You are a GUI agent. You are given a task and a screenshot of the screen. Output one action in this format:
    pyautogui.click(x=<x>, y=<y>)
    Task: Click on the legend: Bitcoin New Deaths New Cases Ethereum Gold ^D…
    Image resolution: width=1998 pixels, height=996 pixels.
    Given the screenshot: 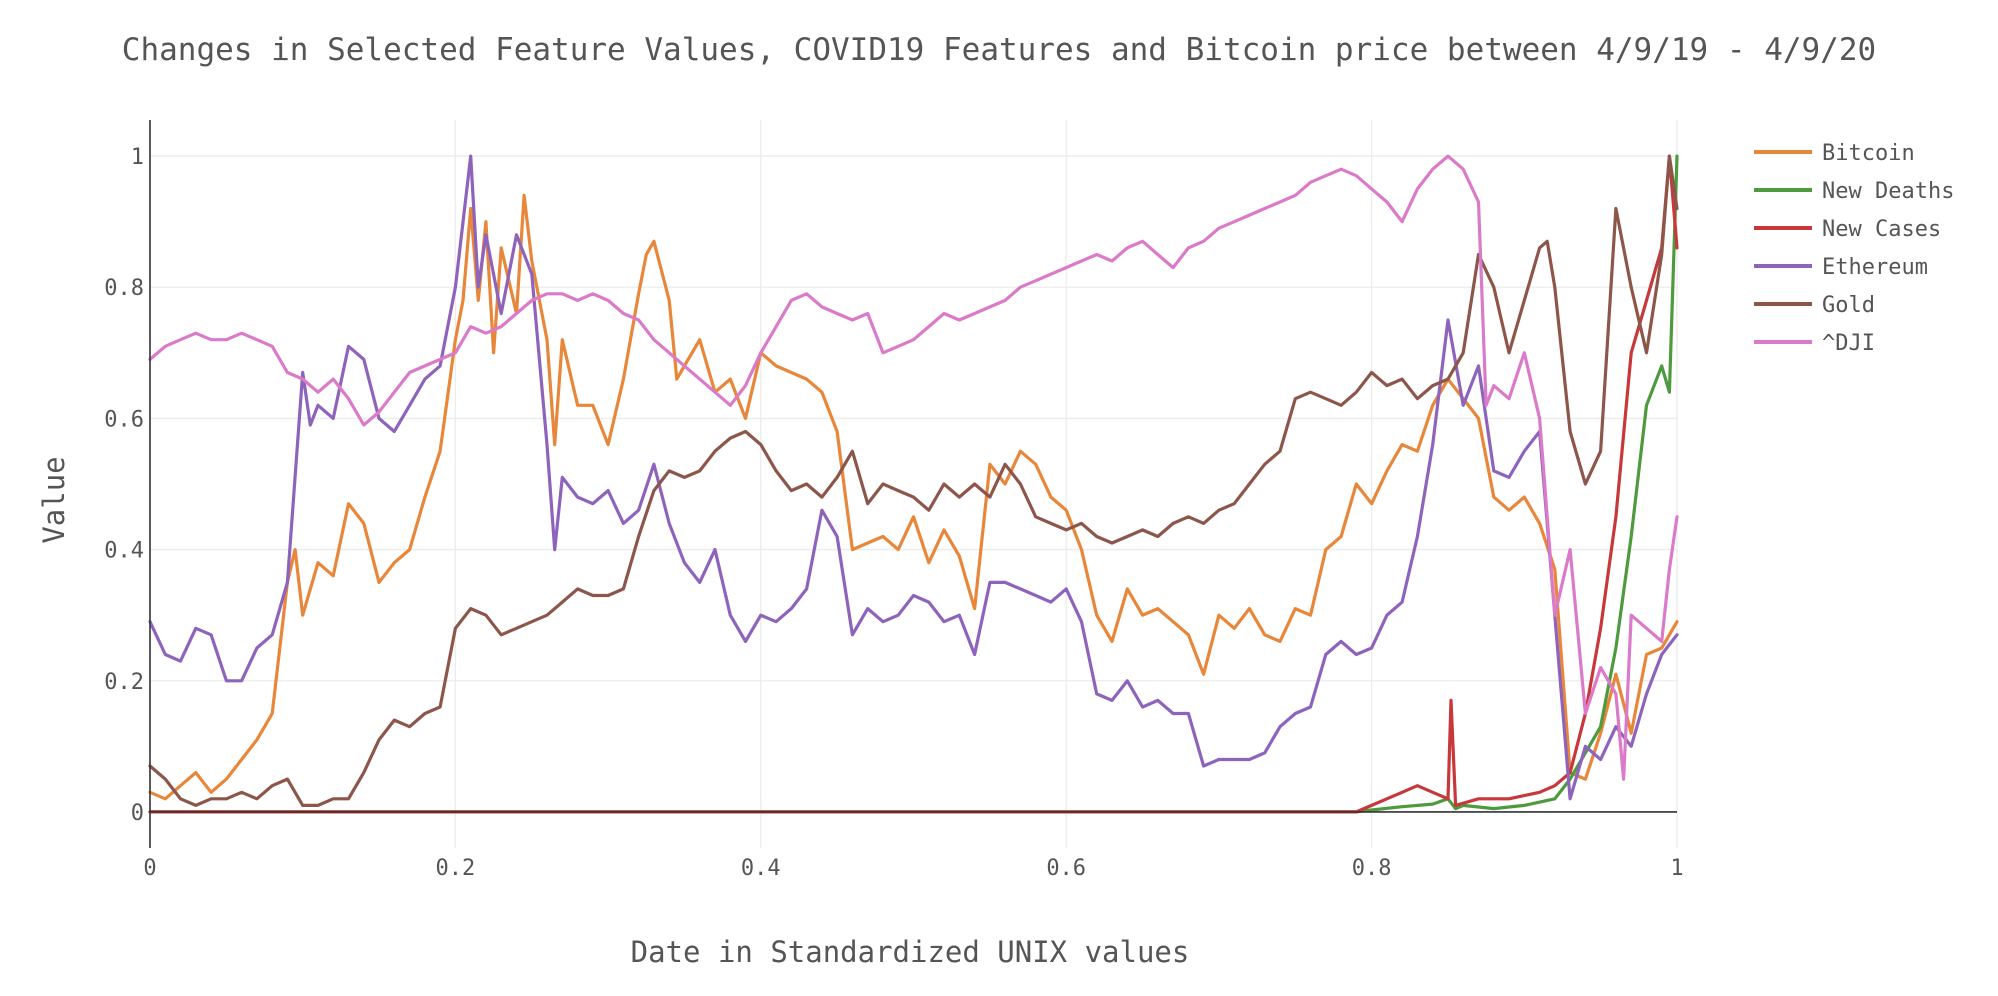 What is the action you would take?
    pyautogui.click(x=1854, y=248)
    